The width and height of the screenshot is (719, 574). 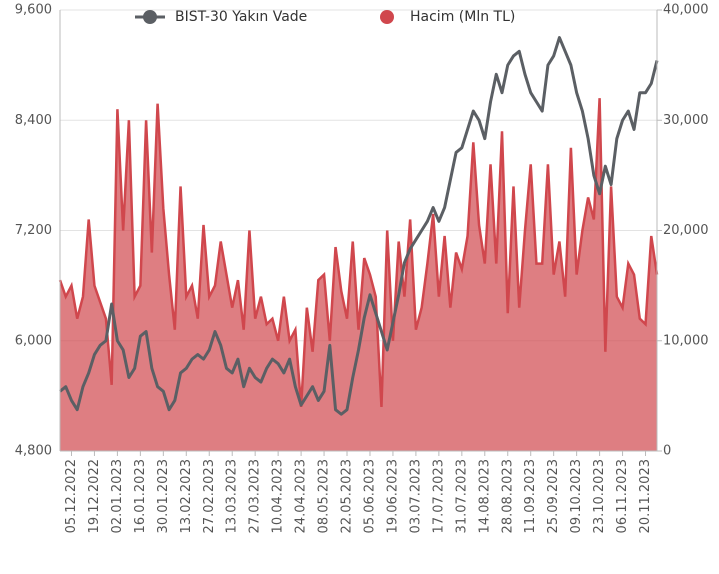 I want to click on x-tick-label: 16.01.2023, so click(x=140, y=496).